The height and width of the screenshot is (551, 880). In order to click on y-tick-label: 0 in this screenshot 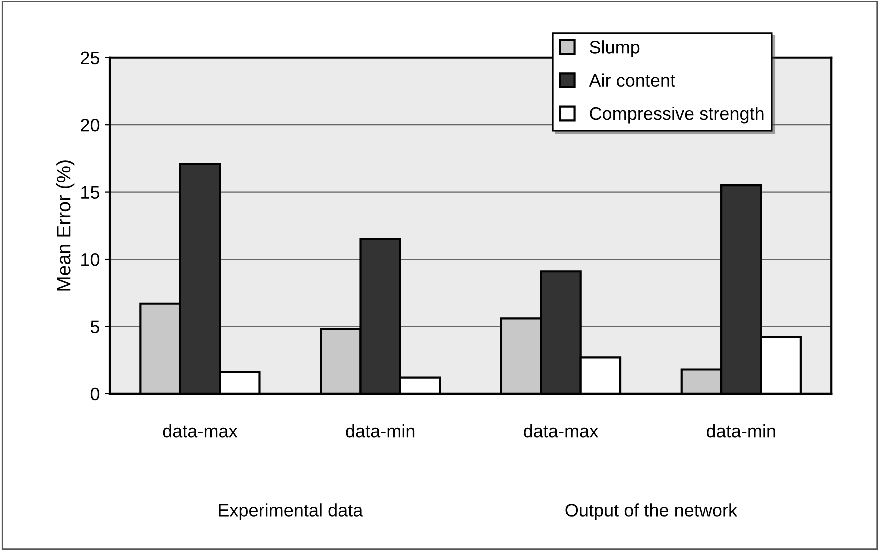, I will do `click(95, 394)`.